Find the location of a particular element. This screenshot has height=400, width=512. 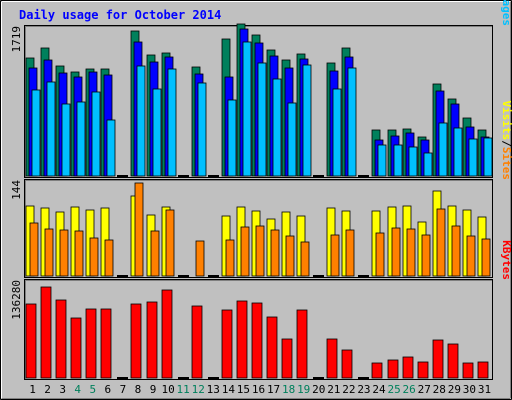

x-tick-label-day-1: 1 is located at coordinates (32, 389).